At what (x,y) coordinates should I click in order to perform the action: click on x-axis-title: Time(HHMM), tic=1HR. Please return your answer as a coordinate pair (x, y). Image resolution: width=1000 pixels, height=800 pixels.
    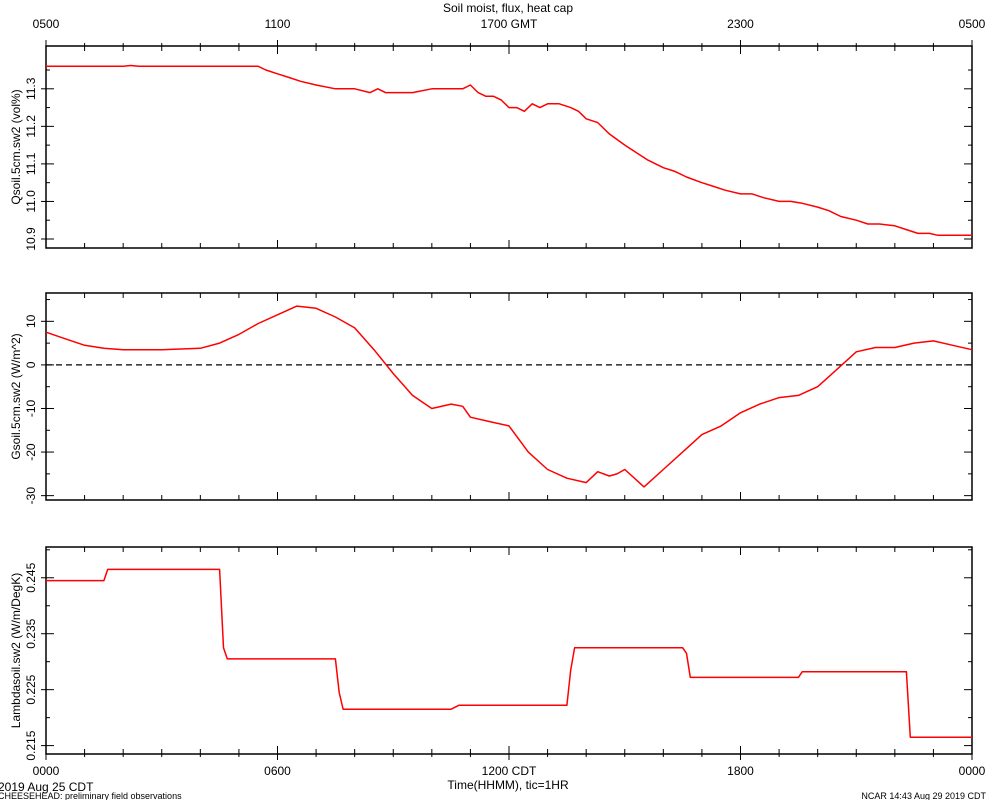
    Looking at the image, I should click on (508, 785).